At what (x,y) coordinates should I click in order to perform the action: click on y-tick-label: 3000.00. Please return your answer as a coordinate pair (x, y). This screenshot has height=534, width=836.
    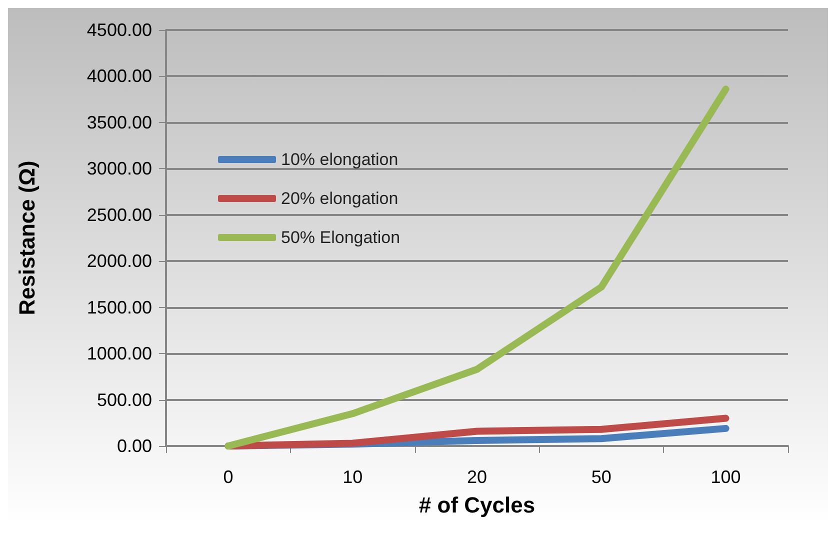
    Looking at the image, I should click on (119, 168).